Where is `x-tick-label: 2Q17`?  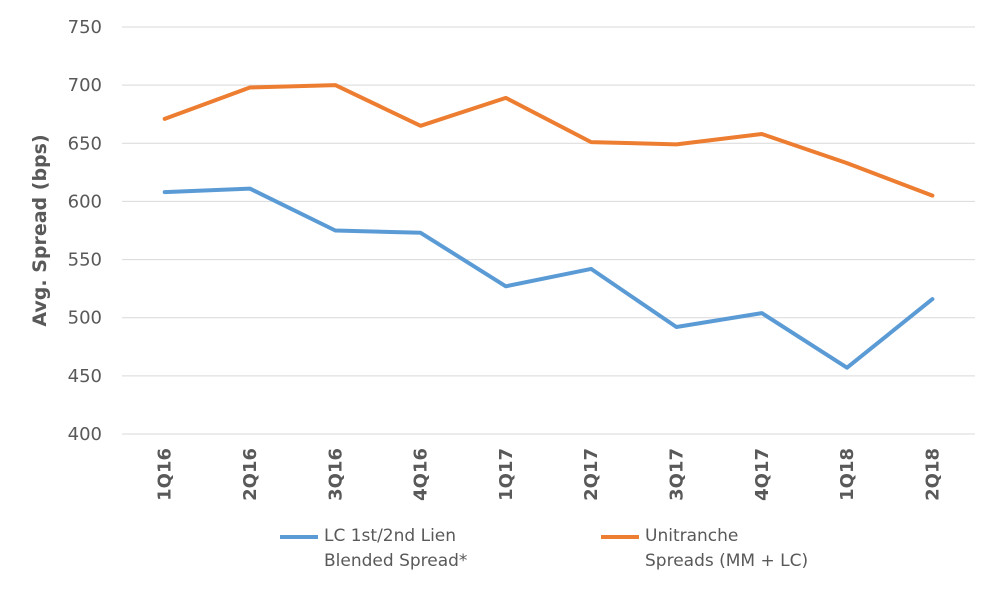 x-tick-label: 2Q17 is located at coordinates (591, 474).